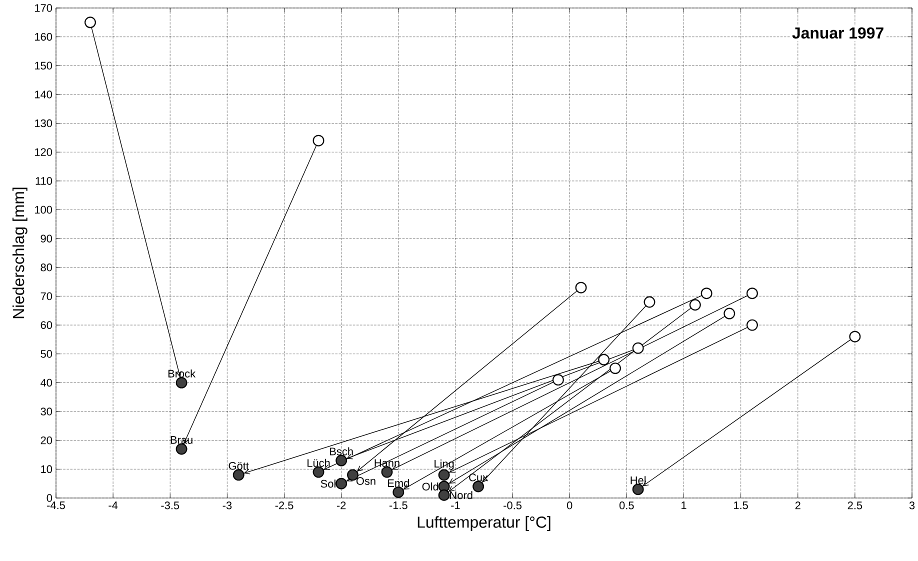 Image resolution: width=918 pixels, height=561 pixels. I want to click on annotation: Old, so click(430, 486).